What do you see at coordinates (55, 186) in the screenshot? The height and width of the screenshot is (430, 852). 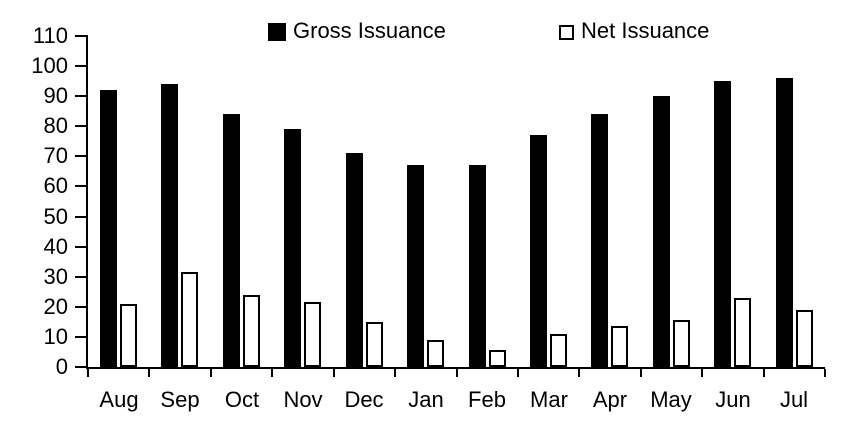 I see `y-axis-label: 60` at bounding box center [55, 186].